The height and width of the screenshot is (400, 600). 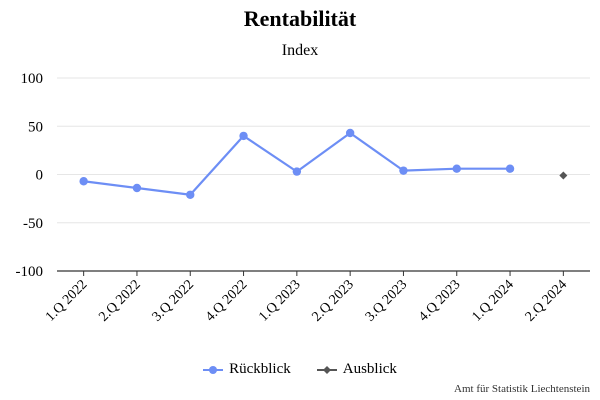 I want to click on y-axis-ticks: 100 50 0 -50 -100, so click(x=30, y=175).